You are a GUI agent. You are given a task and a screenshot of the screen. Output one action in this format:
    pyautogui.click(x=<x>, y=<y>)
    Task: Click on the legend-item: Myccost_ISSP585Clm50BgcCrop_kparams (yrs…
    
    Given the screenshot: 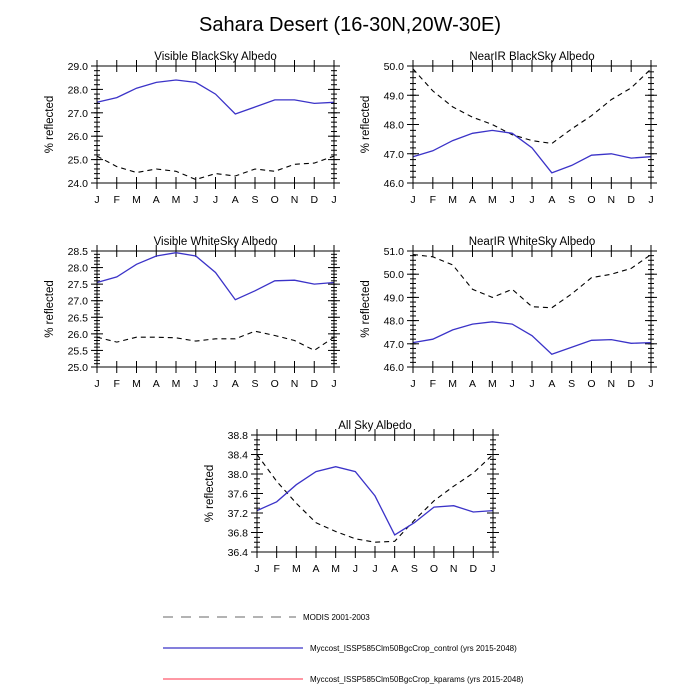 What is the action you would take?
    pyautogui.click(x=343, y=679)
    